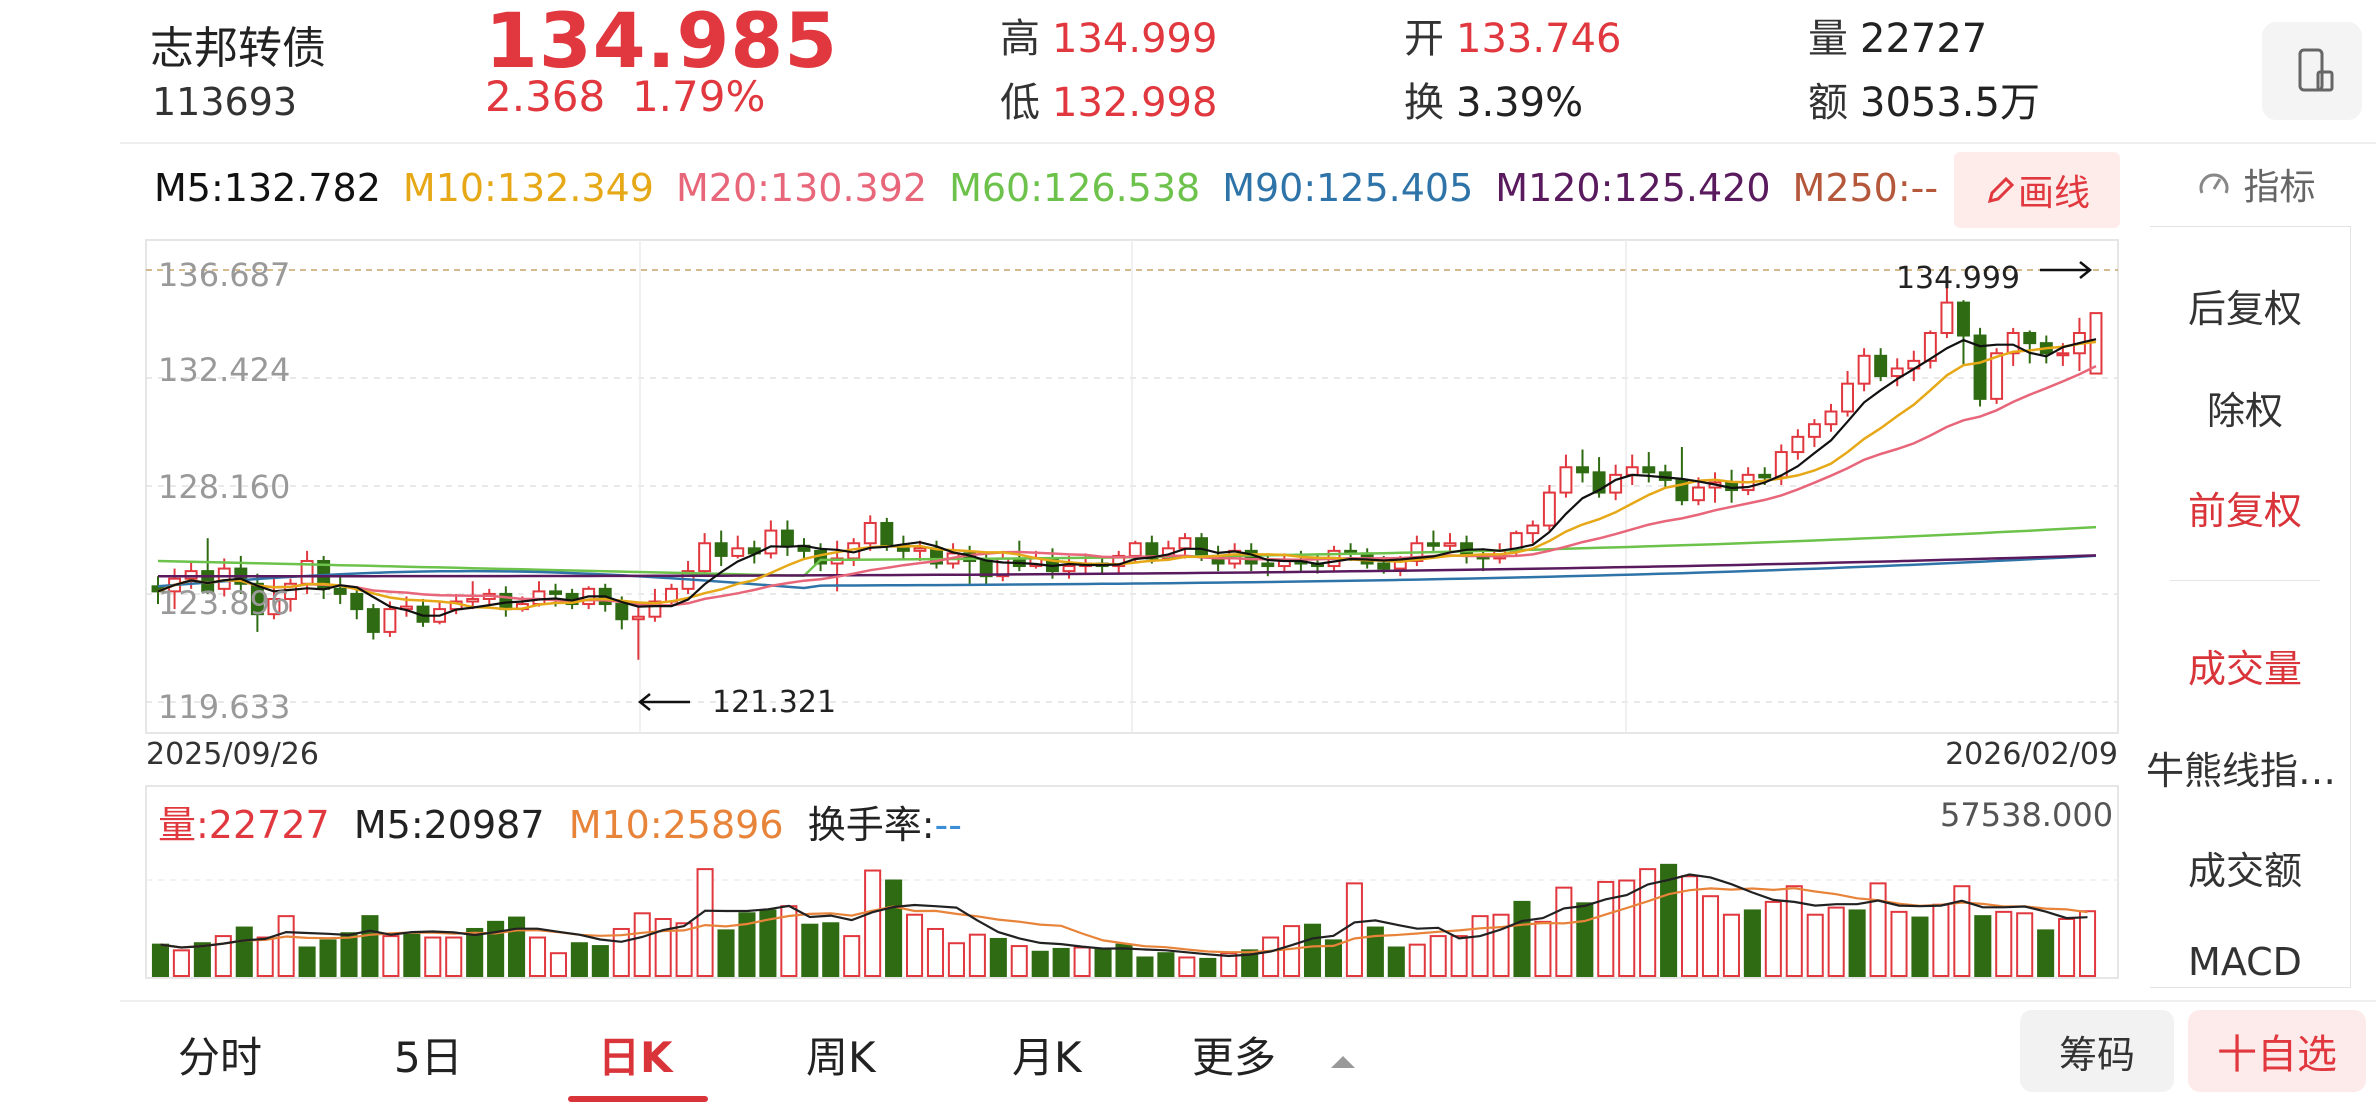  What do you see at coordinates (841, 1057) in the screenshot?
I see `tab-weekly-k: 周K` at bounding box center [841, 1057].